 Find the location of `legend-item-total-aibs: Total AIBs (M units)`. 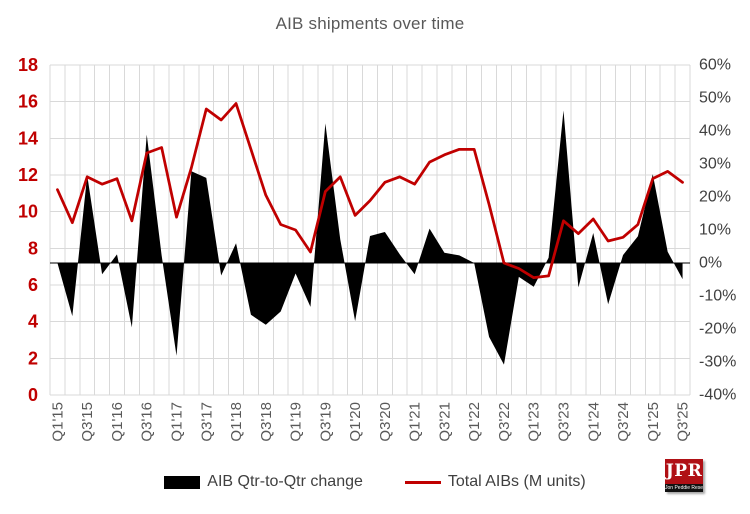

legend-item-total-aibs: Total AIBs (M units) is located at coordinates (495, 482).